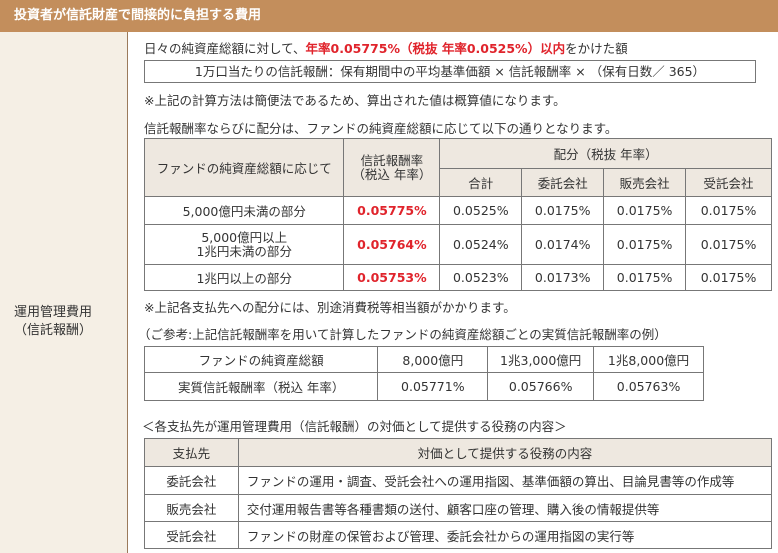  Describe the element at coordinates (596, 48) in the screenshot. I see `intro-post: をかけた額` at that location.